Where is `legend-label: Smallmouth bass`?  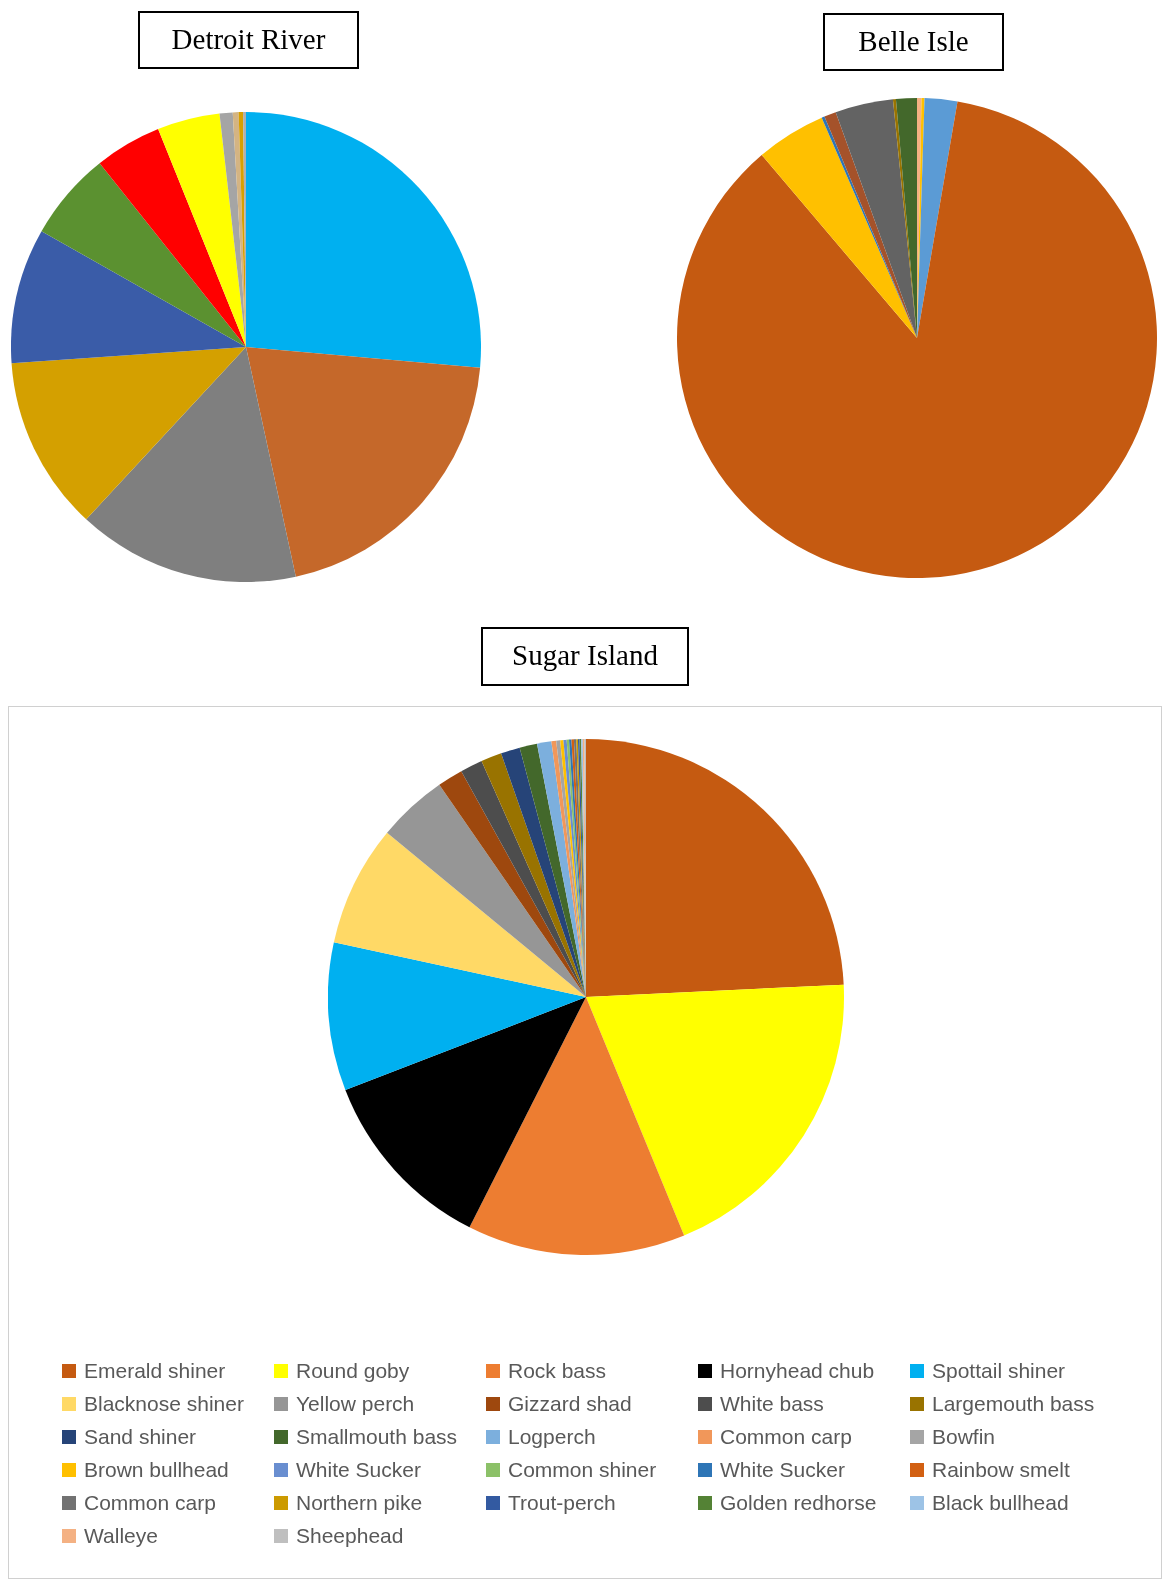
legend-label: Smallmouth bass is located at coordinates (377, 1436).